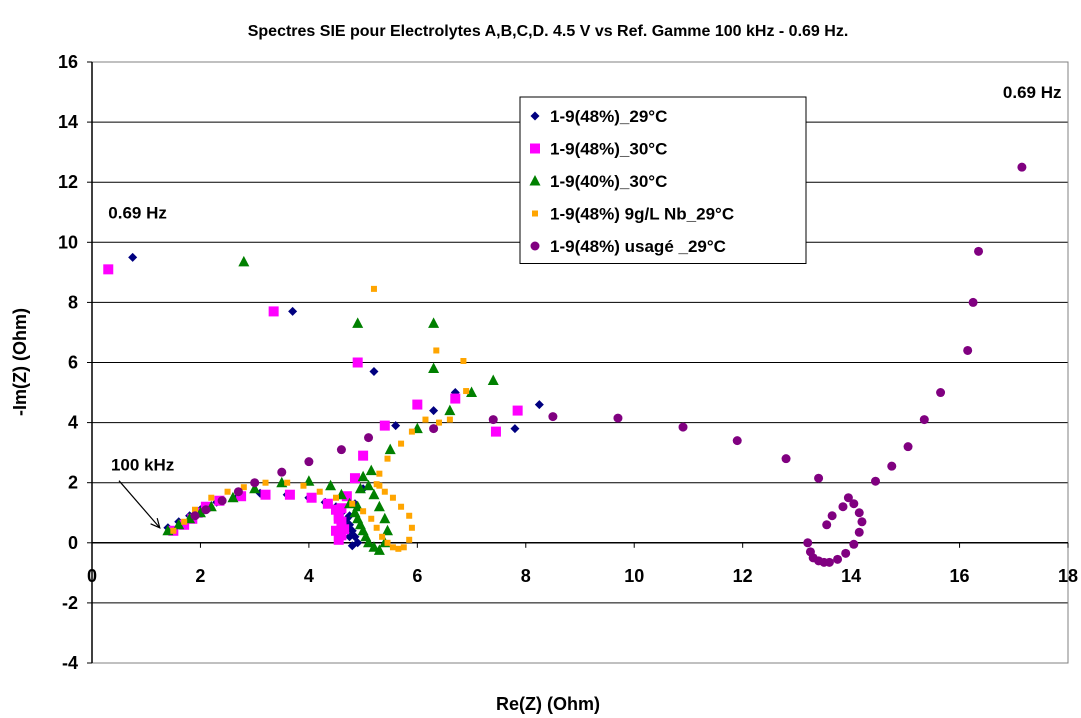  I want to click on annotation-arrow, so click(139, 504).